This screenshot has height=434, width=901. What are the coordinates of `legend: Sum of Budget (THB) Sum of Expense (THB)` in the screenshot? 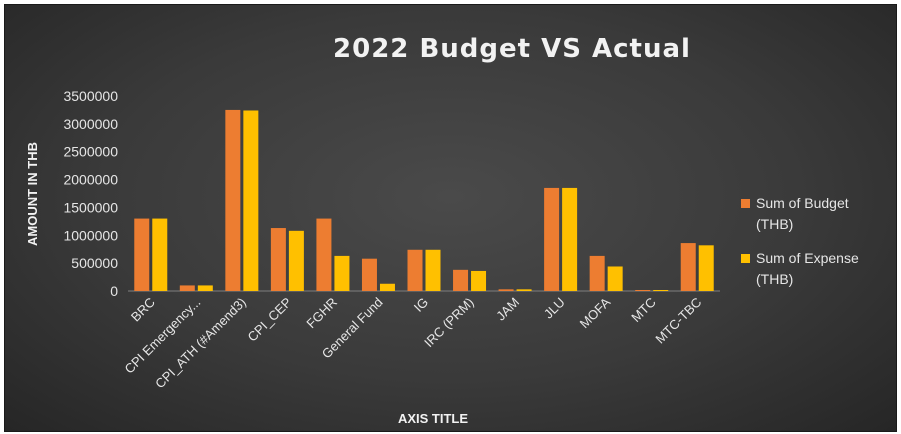 It's located at (800, 241).